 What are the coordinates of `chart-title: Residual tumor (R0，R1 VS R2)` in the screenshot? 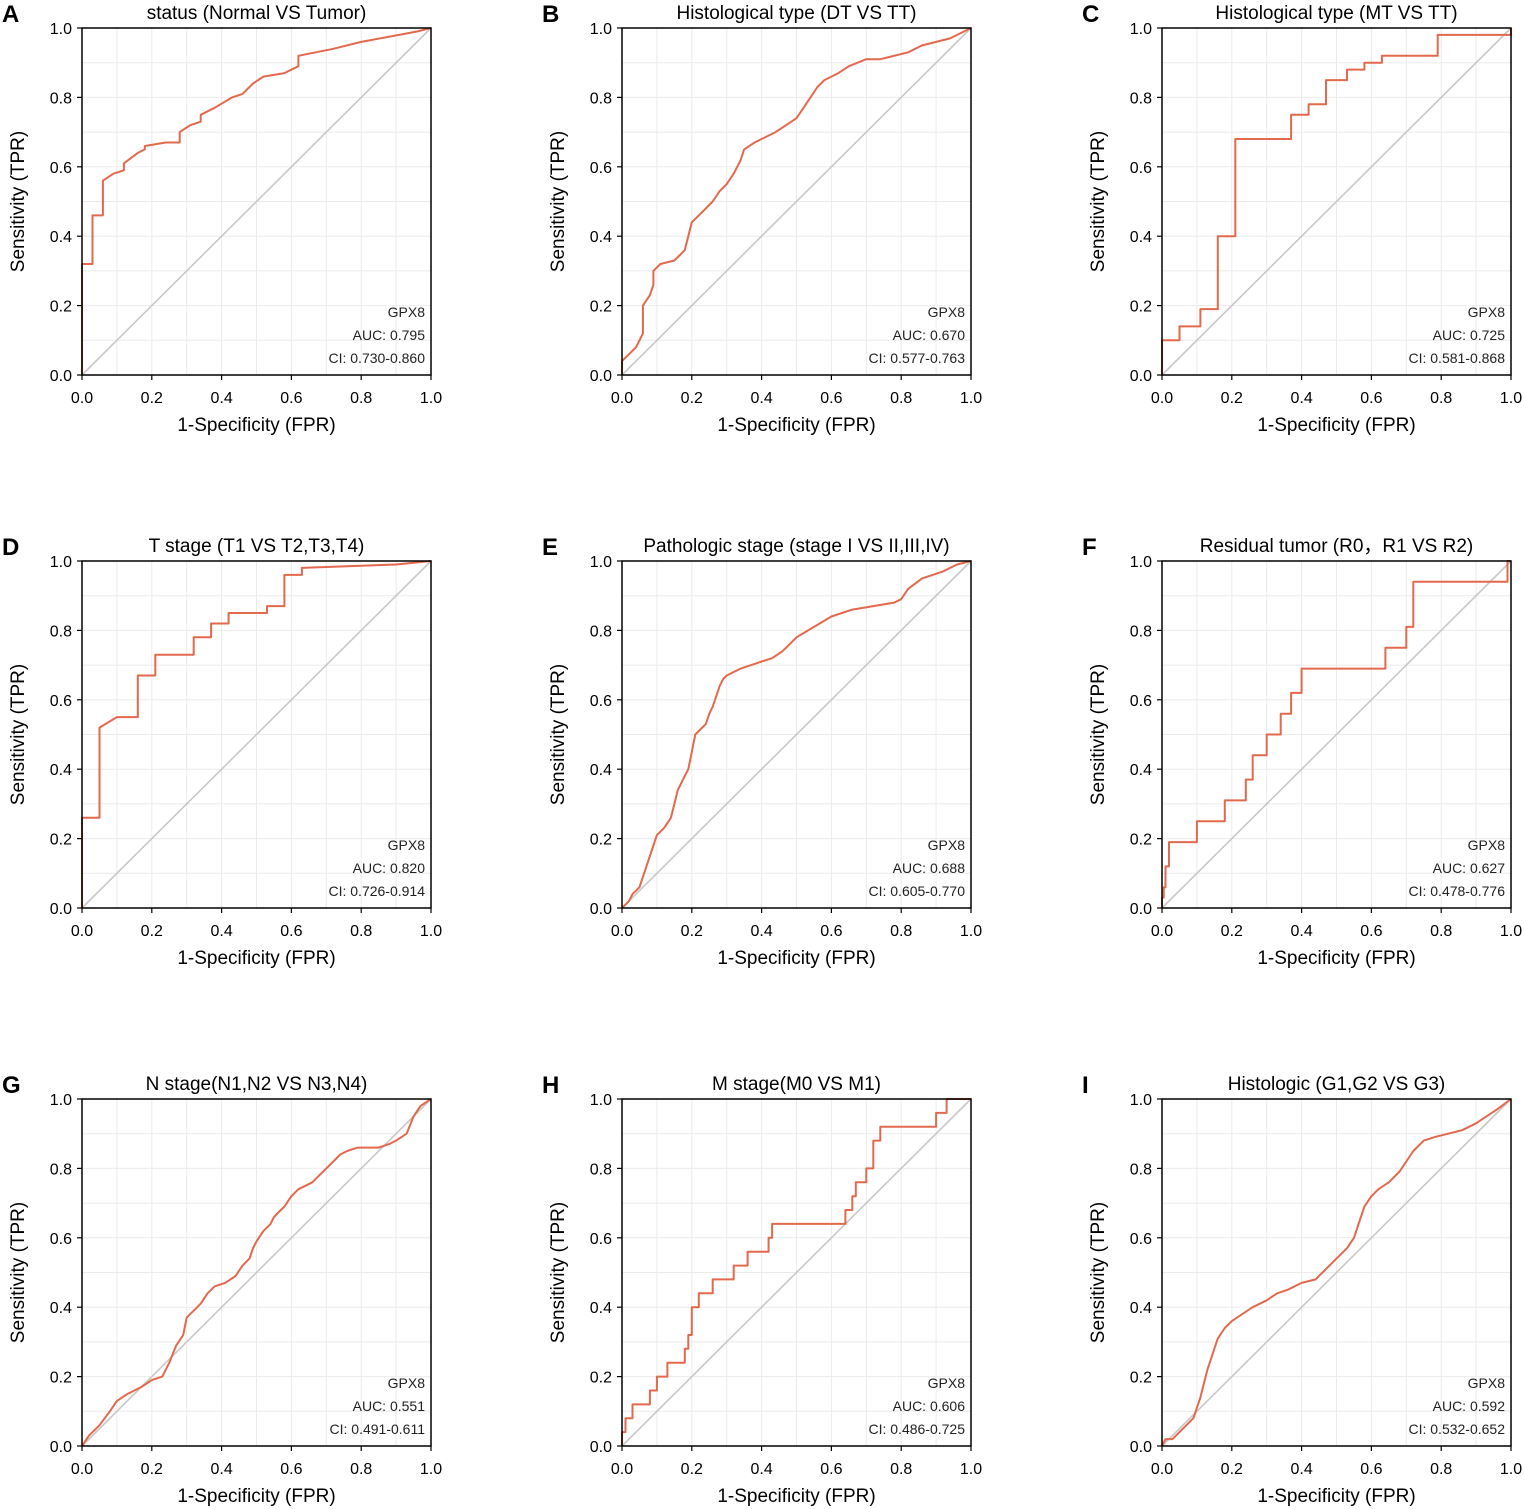 It's located at (1336, 546).